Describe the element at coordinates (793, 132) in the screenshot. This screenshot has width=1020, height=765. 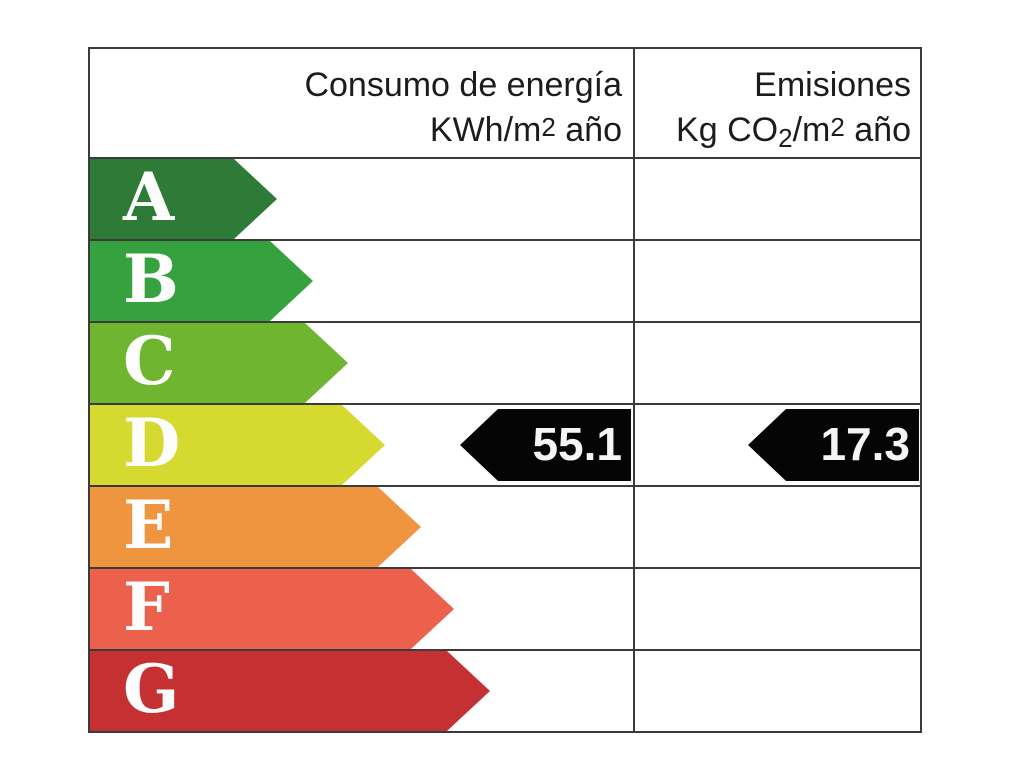
I see `emissions-unit: Kg CO2/m2 año` at that location.